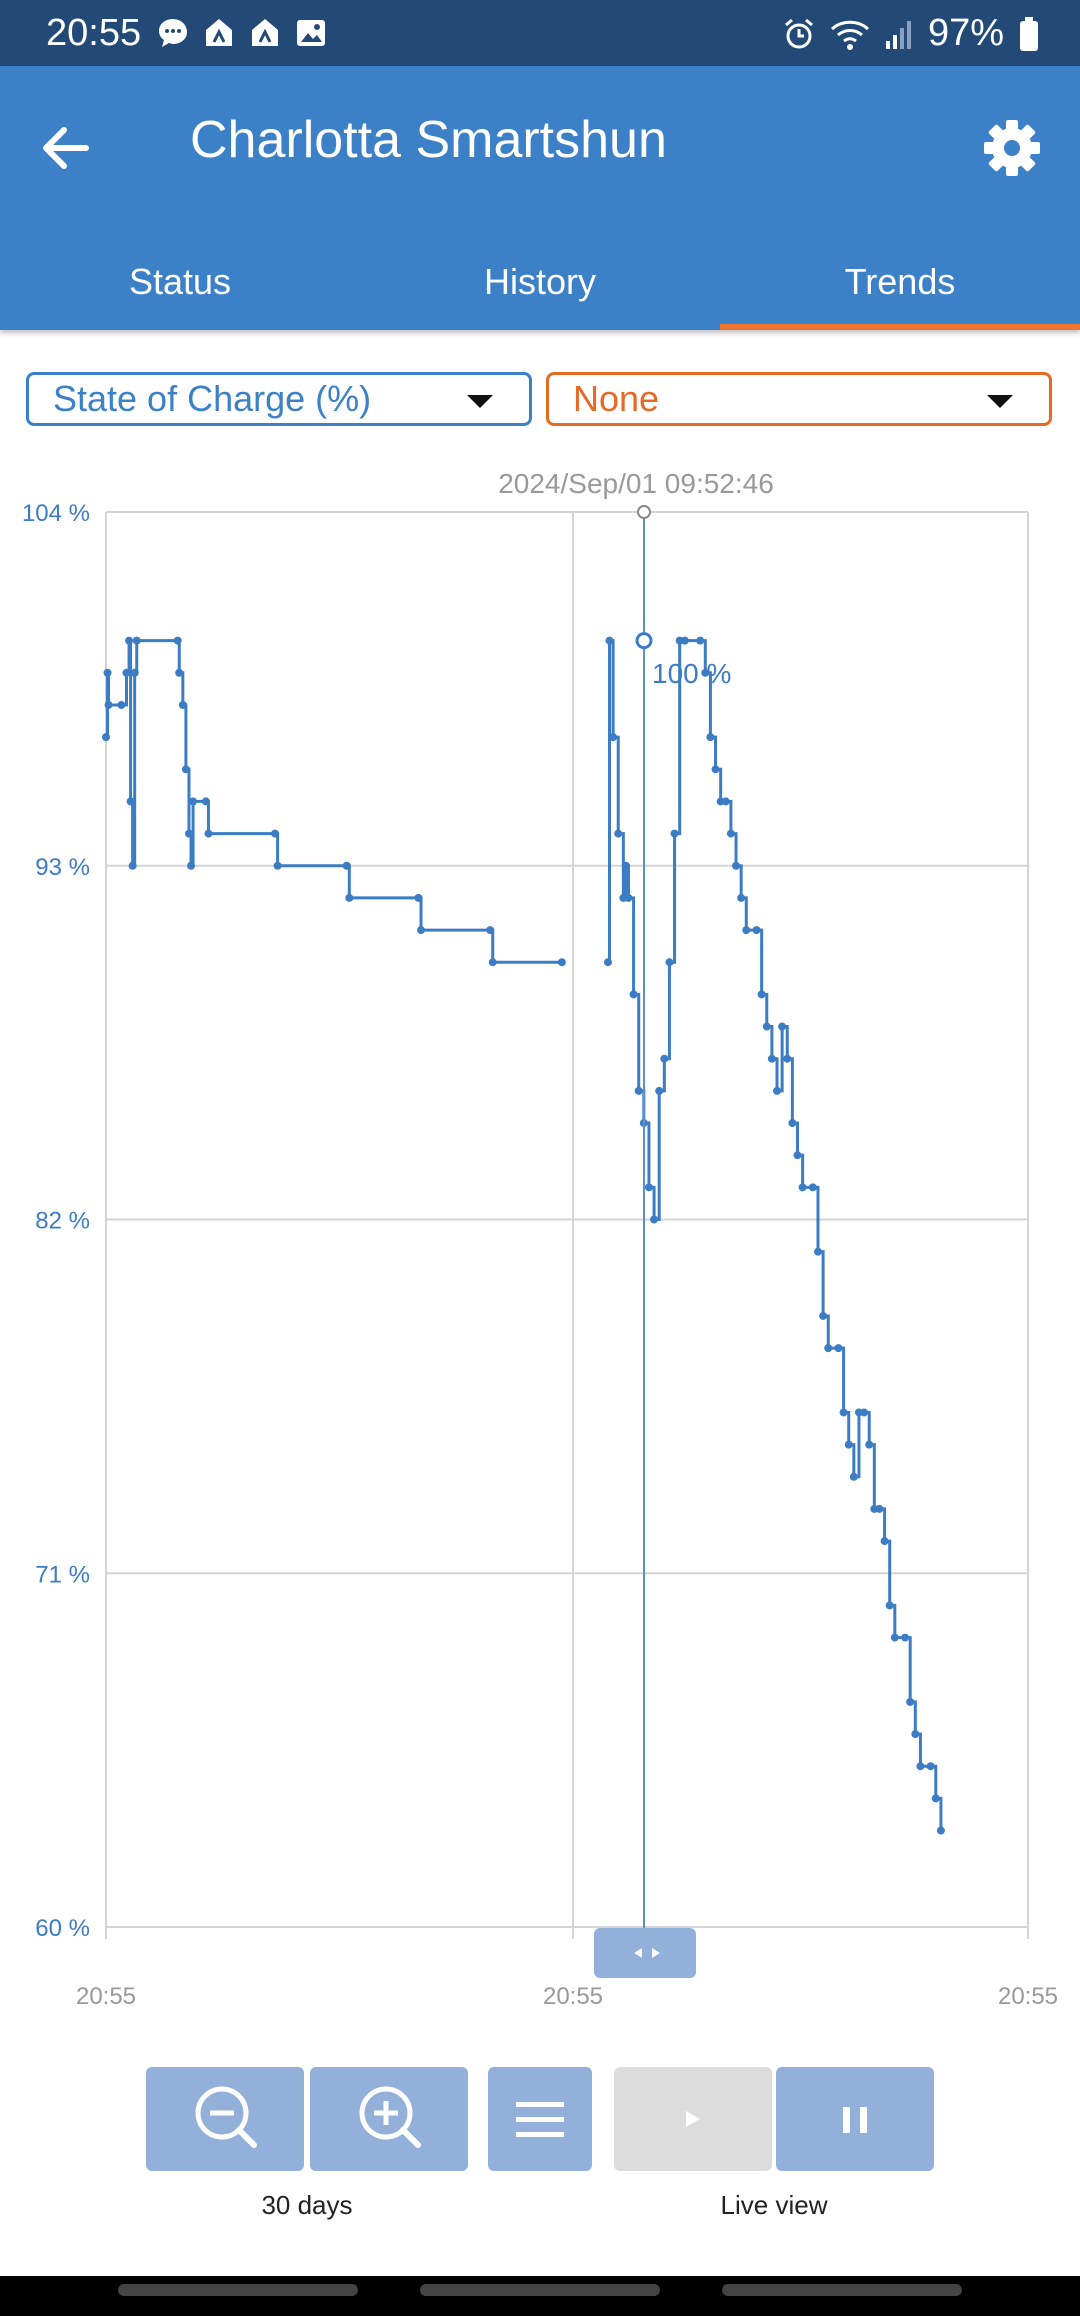  I want to click on gear-icon, so click(1012, 148).